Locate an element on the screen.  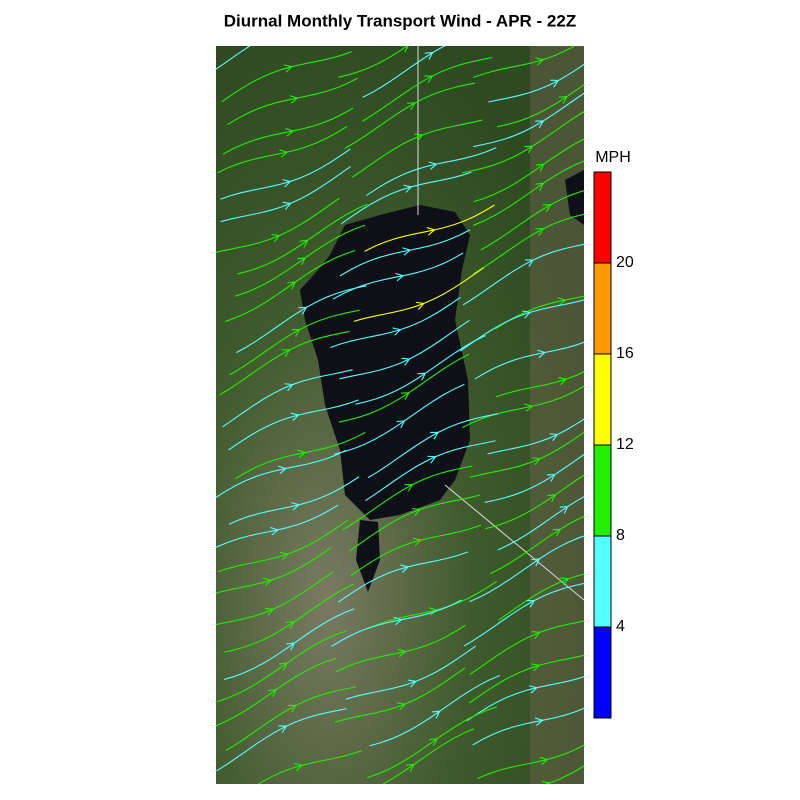
colorbar-label: MPH is located at coordinates (613, 157).